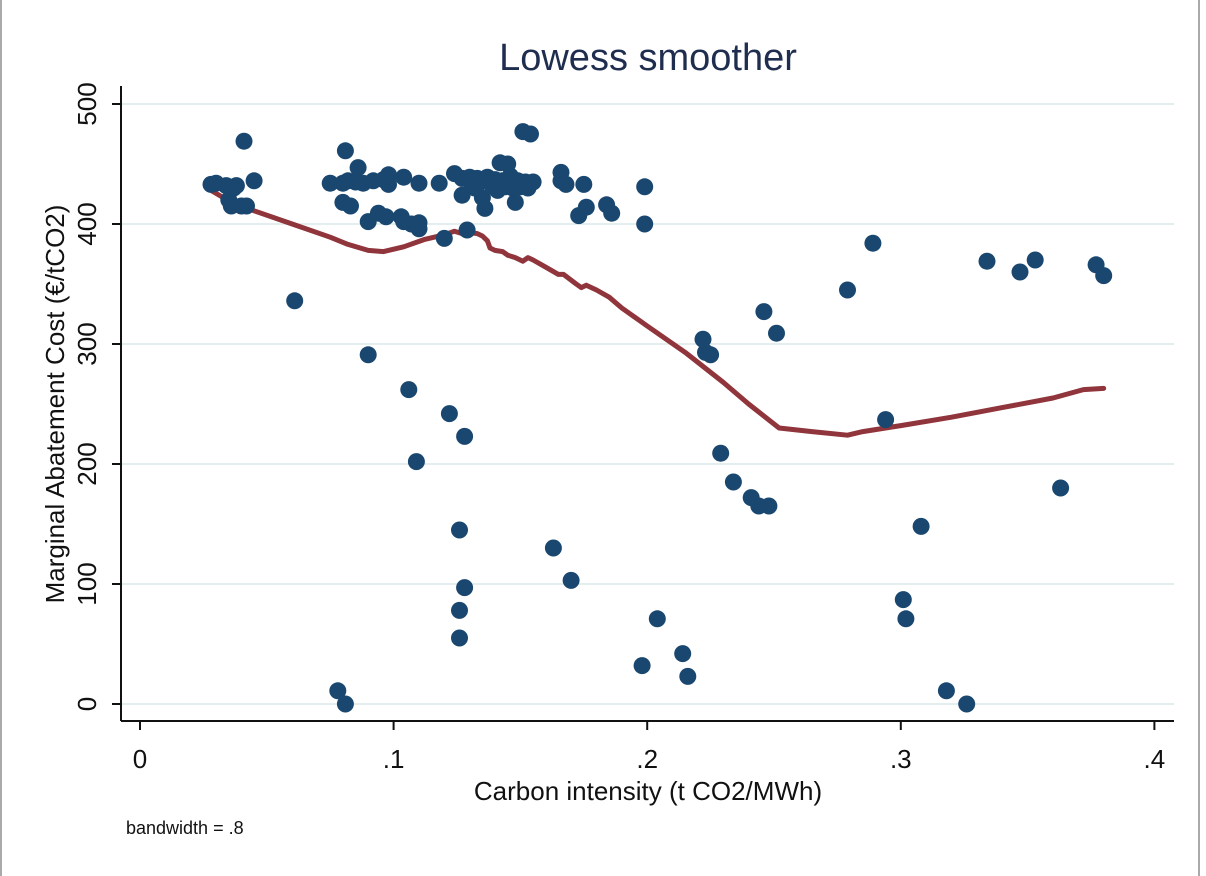 Image resolution: width=1206 pixels, height=876 pixels. What do you see at coordinates (96, 396) in the screenshot?
I see `y-axis-ticks: 0 100 200 300 400 500` at bounding box center [96, 396].